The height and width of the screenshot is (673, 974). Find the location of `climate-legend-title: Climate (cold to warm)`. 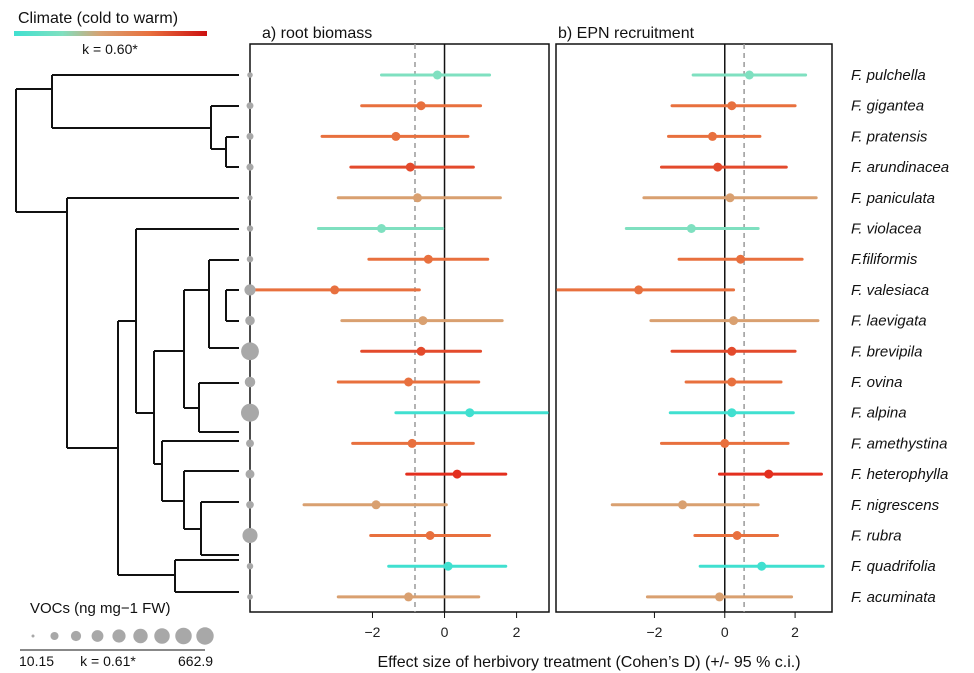

climate-legend-title: Climate (cold to warm) is located at coordinates (98, 18).